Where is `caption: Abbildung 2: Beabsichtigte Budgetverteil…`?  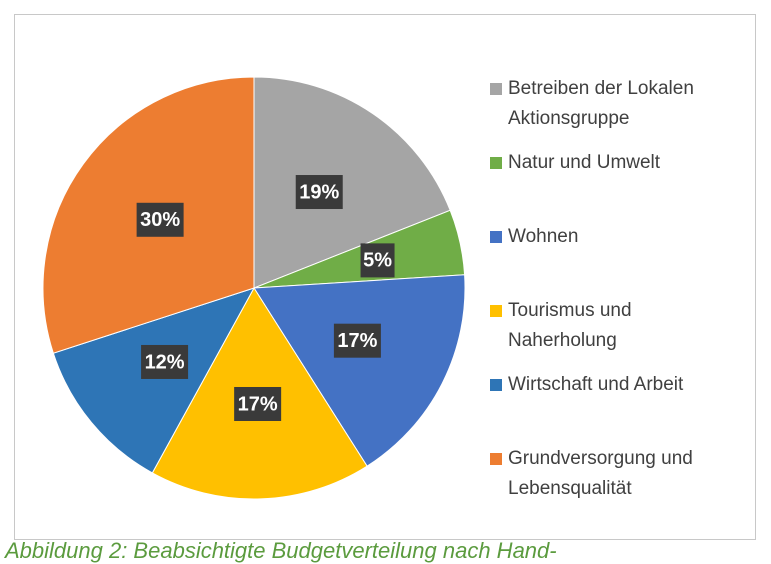
caption: Abbildung 2: Beabsichtigte Budgetverteil… is located at coordinates (281, 550).